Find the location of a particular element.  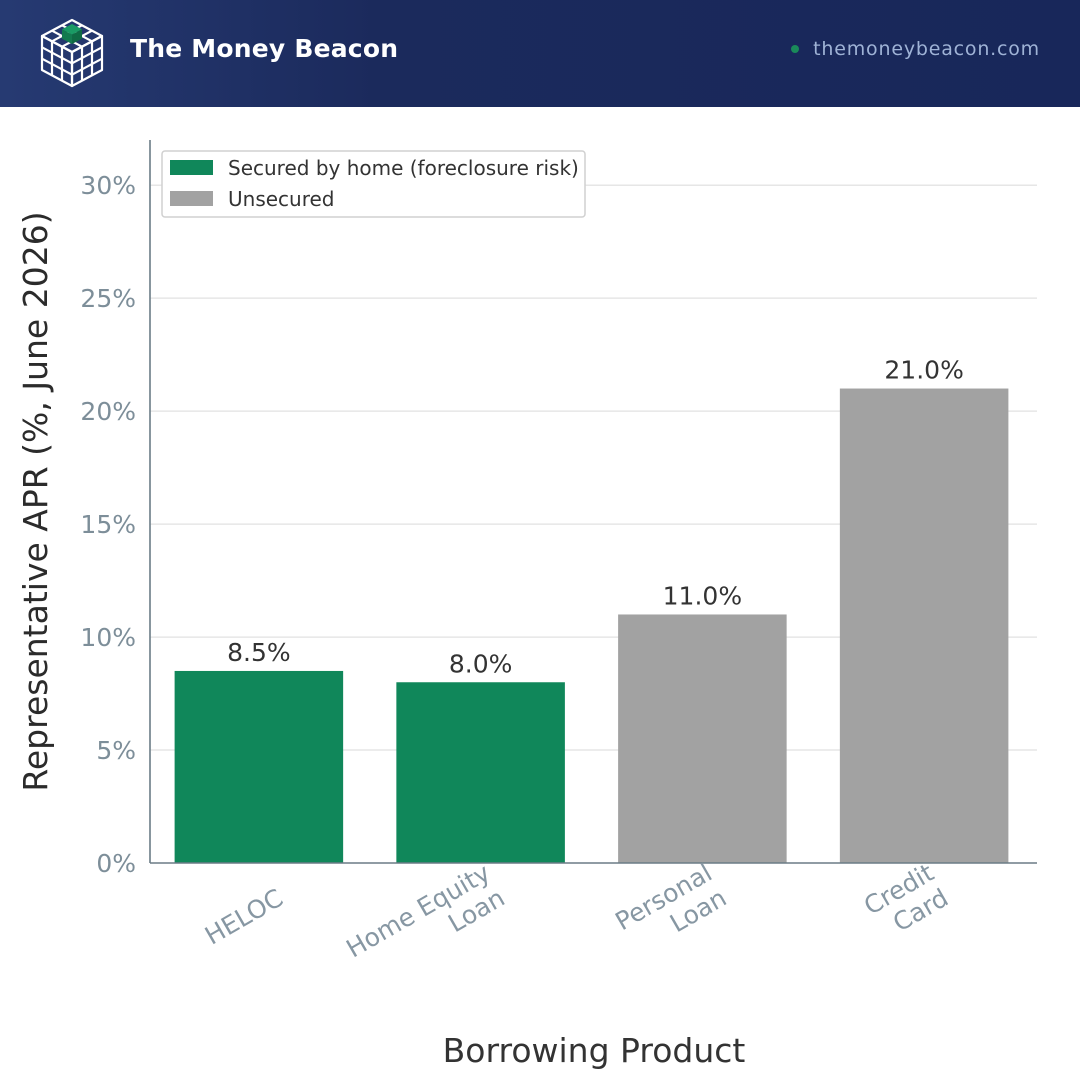

y-tick-label: 10% is located at coordinates (108, 637).